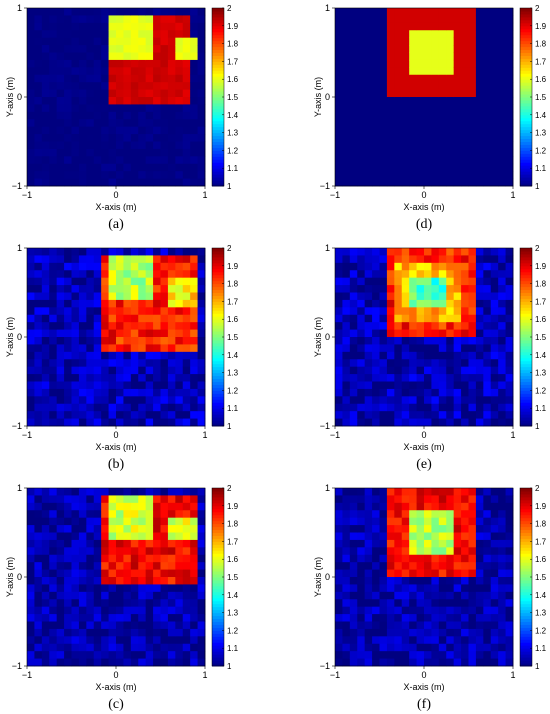 The width and height of the screenshot is (550, 714). I want to click on colorbar-tick-label: 2, so click(229, 8).